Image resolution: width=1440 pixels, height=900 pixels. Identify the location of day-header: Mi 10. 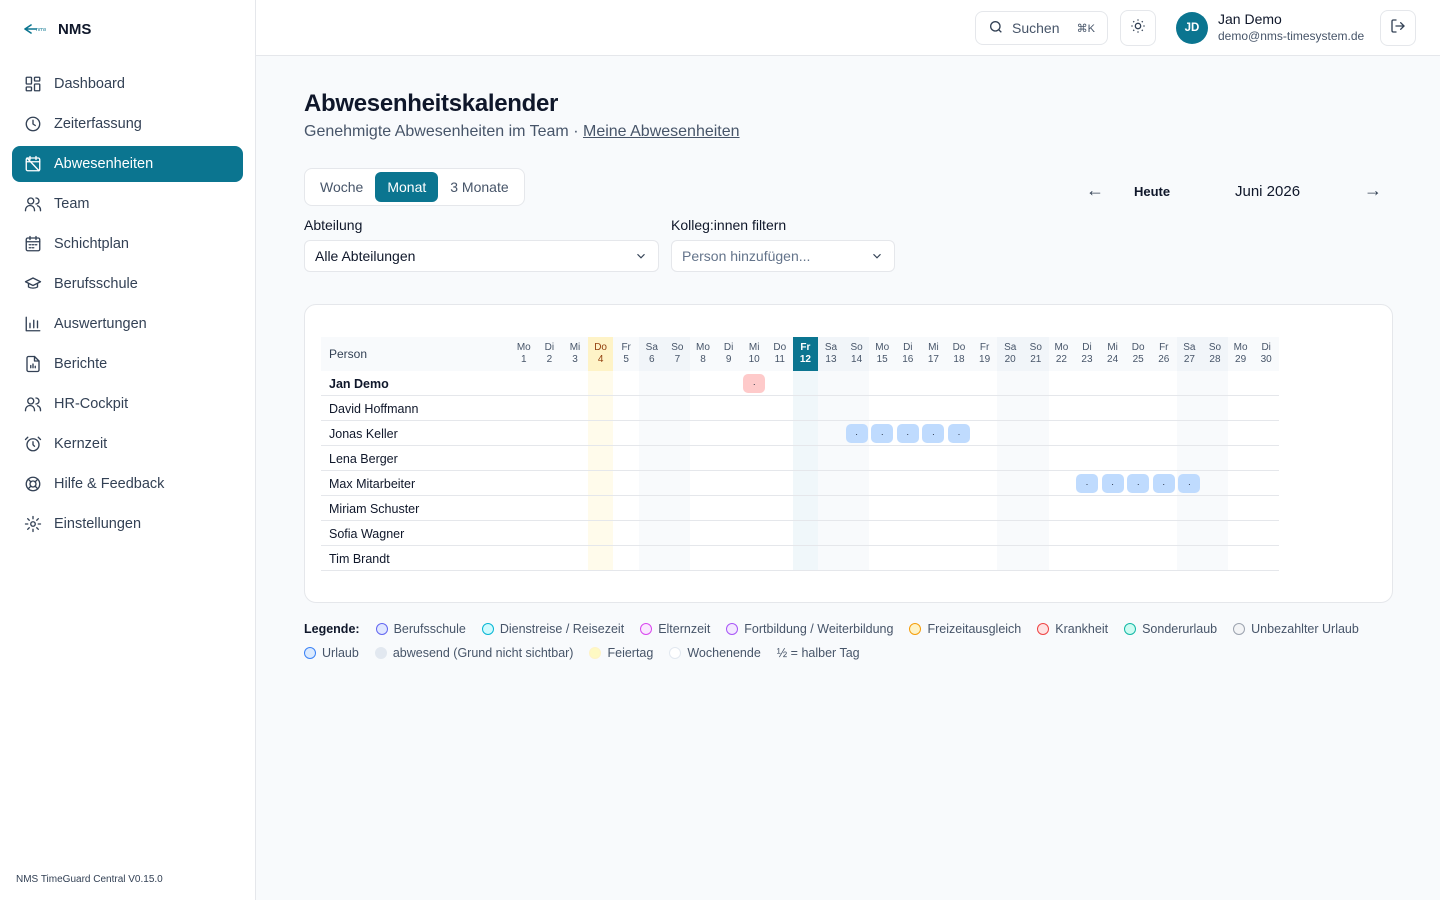
(754, 354).